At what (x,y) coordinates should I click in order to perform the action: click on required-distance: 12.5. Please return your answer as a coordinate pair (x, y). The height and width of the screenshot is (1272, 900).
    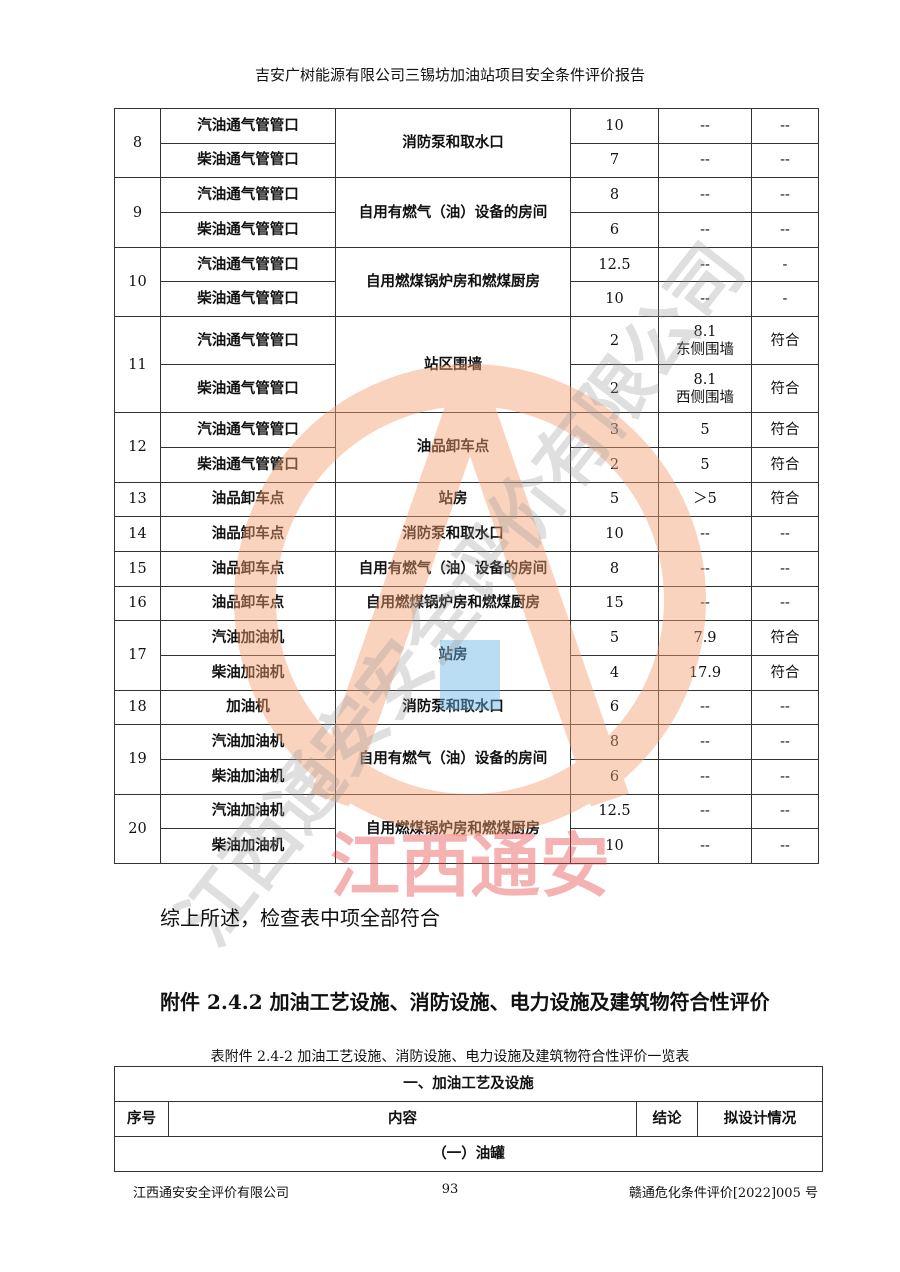
    Looking at the image, I should click on (614, 811).